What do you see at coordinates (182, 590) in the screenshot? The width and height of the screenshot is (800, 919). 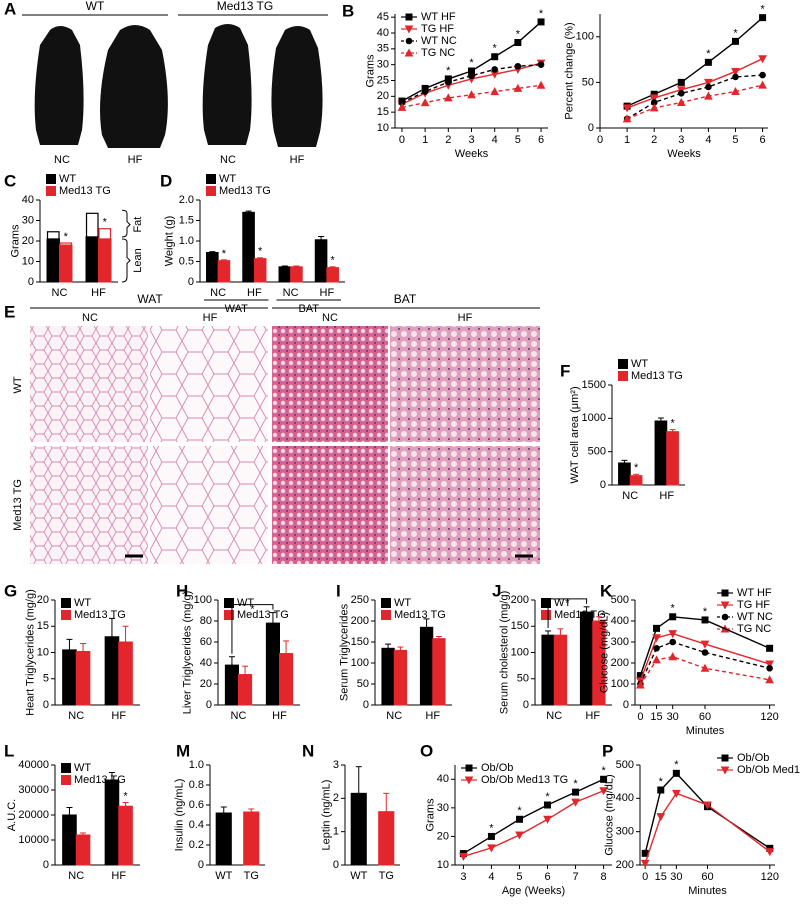 I see `panel-letter: H` at bounding box center [182, 590].